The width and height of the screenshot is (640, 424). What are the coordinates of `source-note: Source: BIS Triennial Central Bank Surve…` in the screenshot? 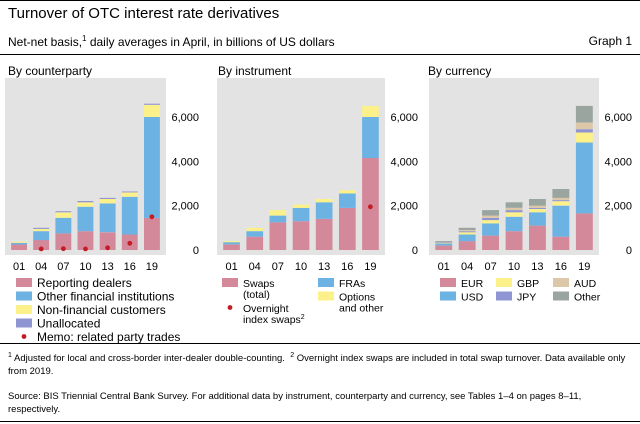 It's located at (295, 403).